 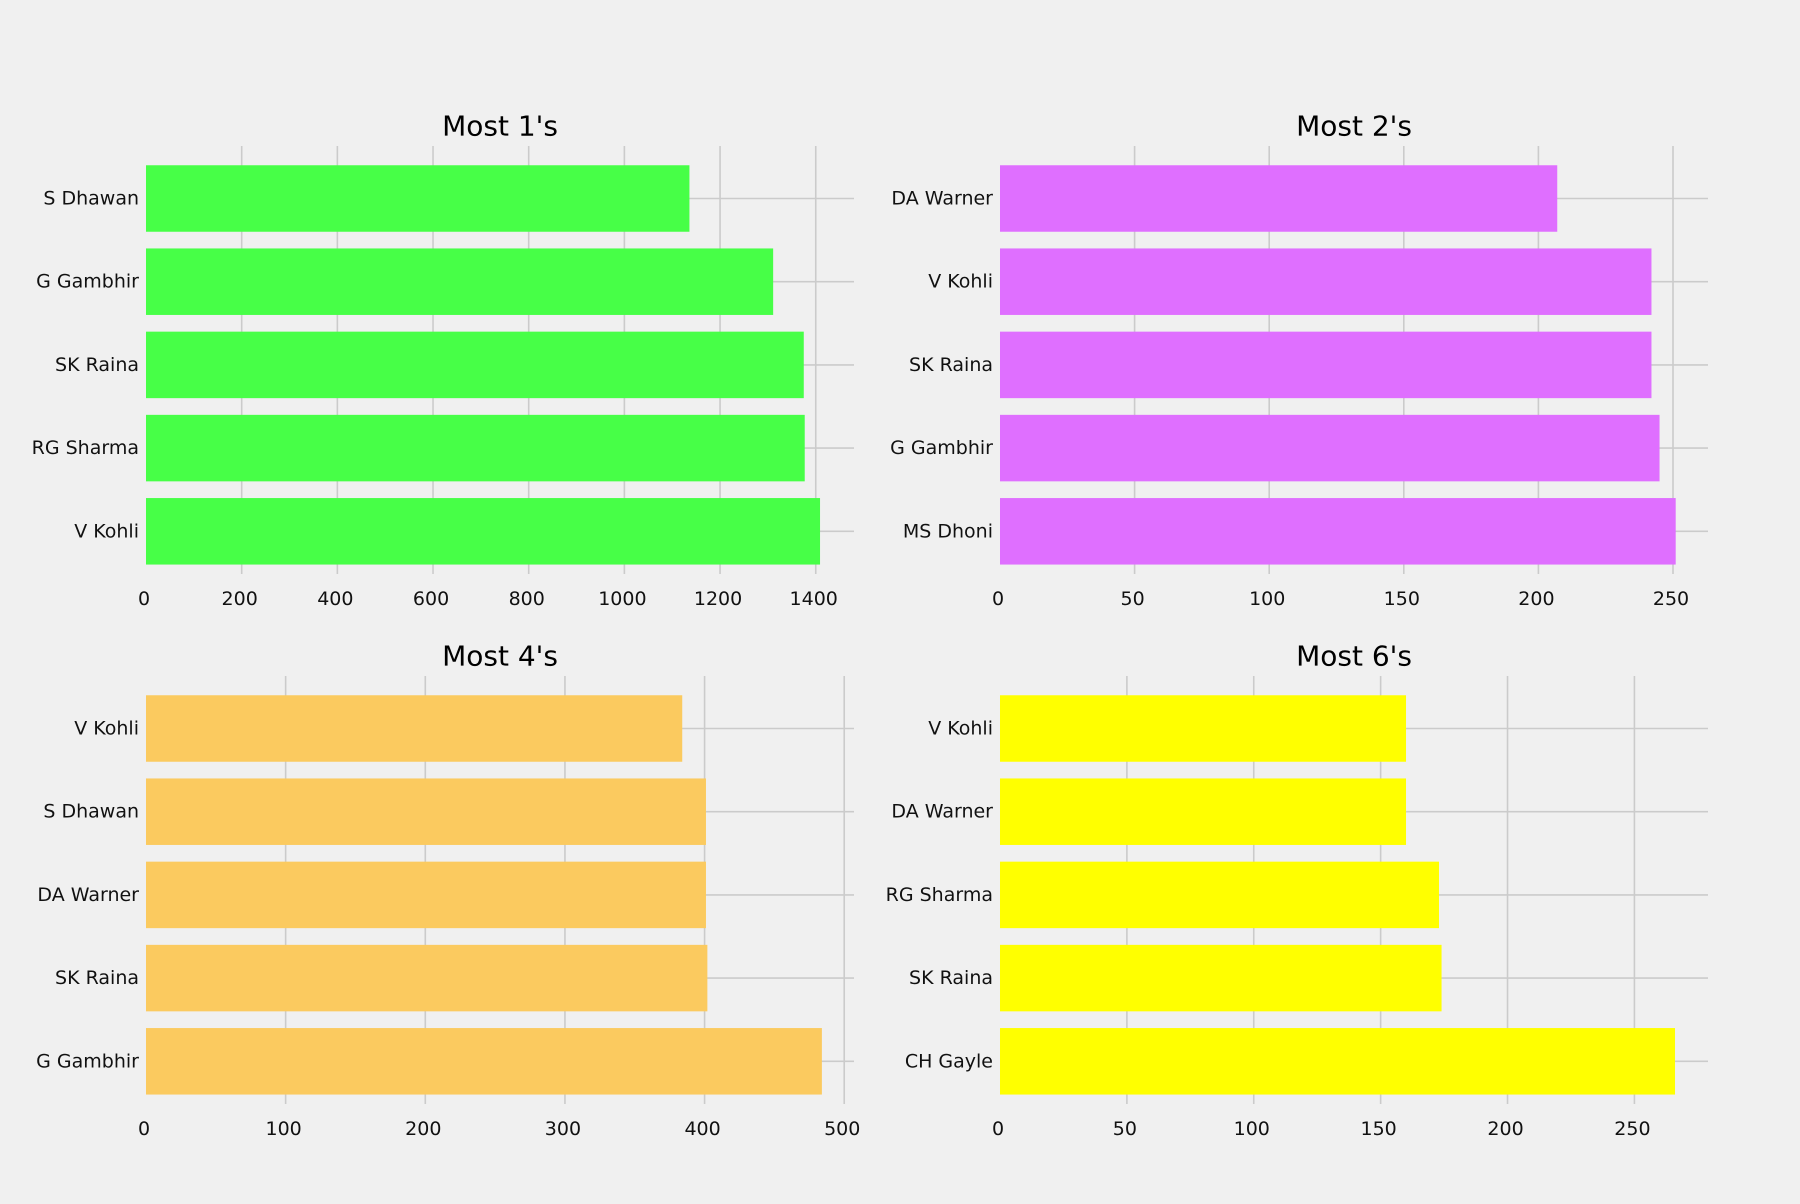 I want to click on chart-title: Most 6's, so click(x=1354, y=656).